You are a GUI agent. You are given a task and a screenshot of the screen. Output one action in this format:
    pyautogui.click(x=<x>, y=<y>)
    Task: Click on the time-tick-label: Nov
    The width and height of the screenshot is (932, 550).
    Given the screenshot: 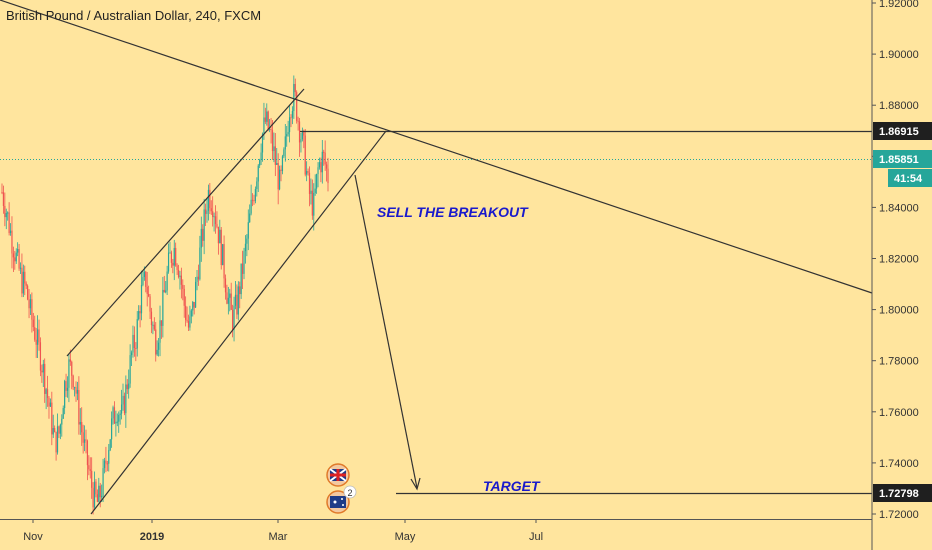 What is the action you would take?
    pyautogui.click(x=33, y=537)
    